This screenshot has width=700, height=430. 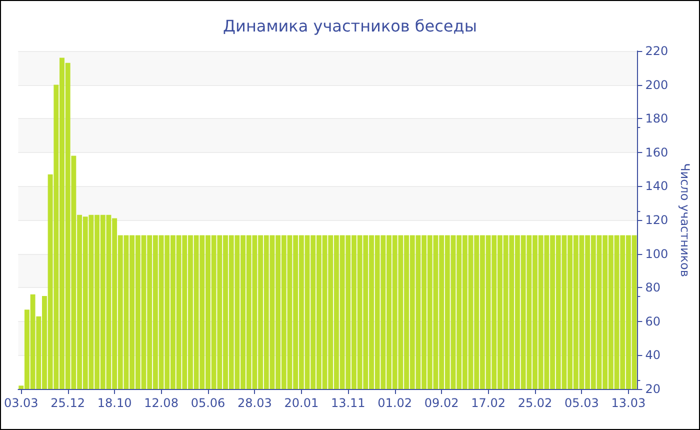 What do you see at coordinates (656, 253) in the screenshot?
I see `y-tick-label: 100` at bounding box center [656, 253].